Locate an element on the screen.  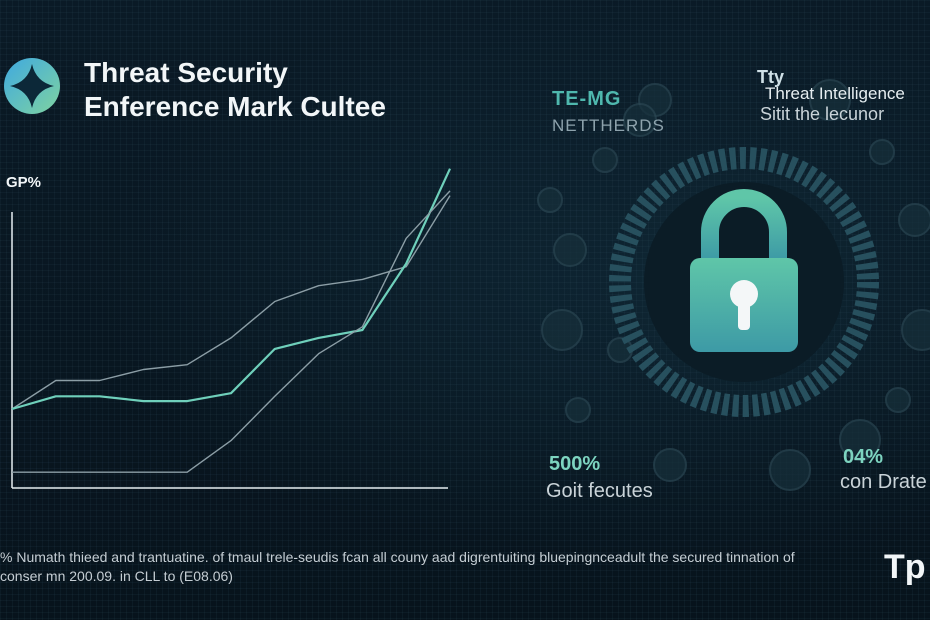
panel-code: TE-MG is located at coordinates (587, 99).